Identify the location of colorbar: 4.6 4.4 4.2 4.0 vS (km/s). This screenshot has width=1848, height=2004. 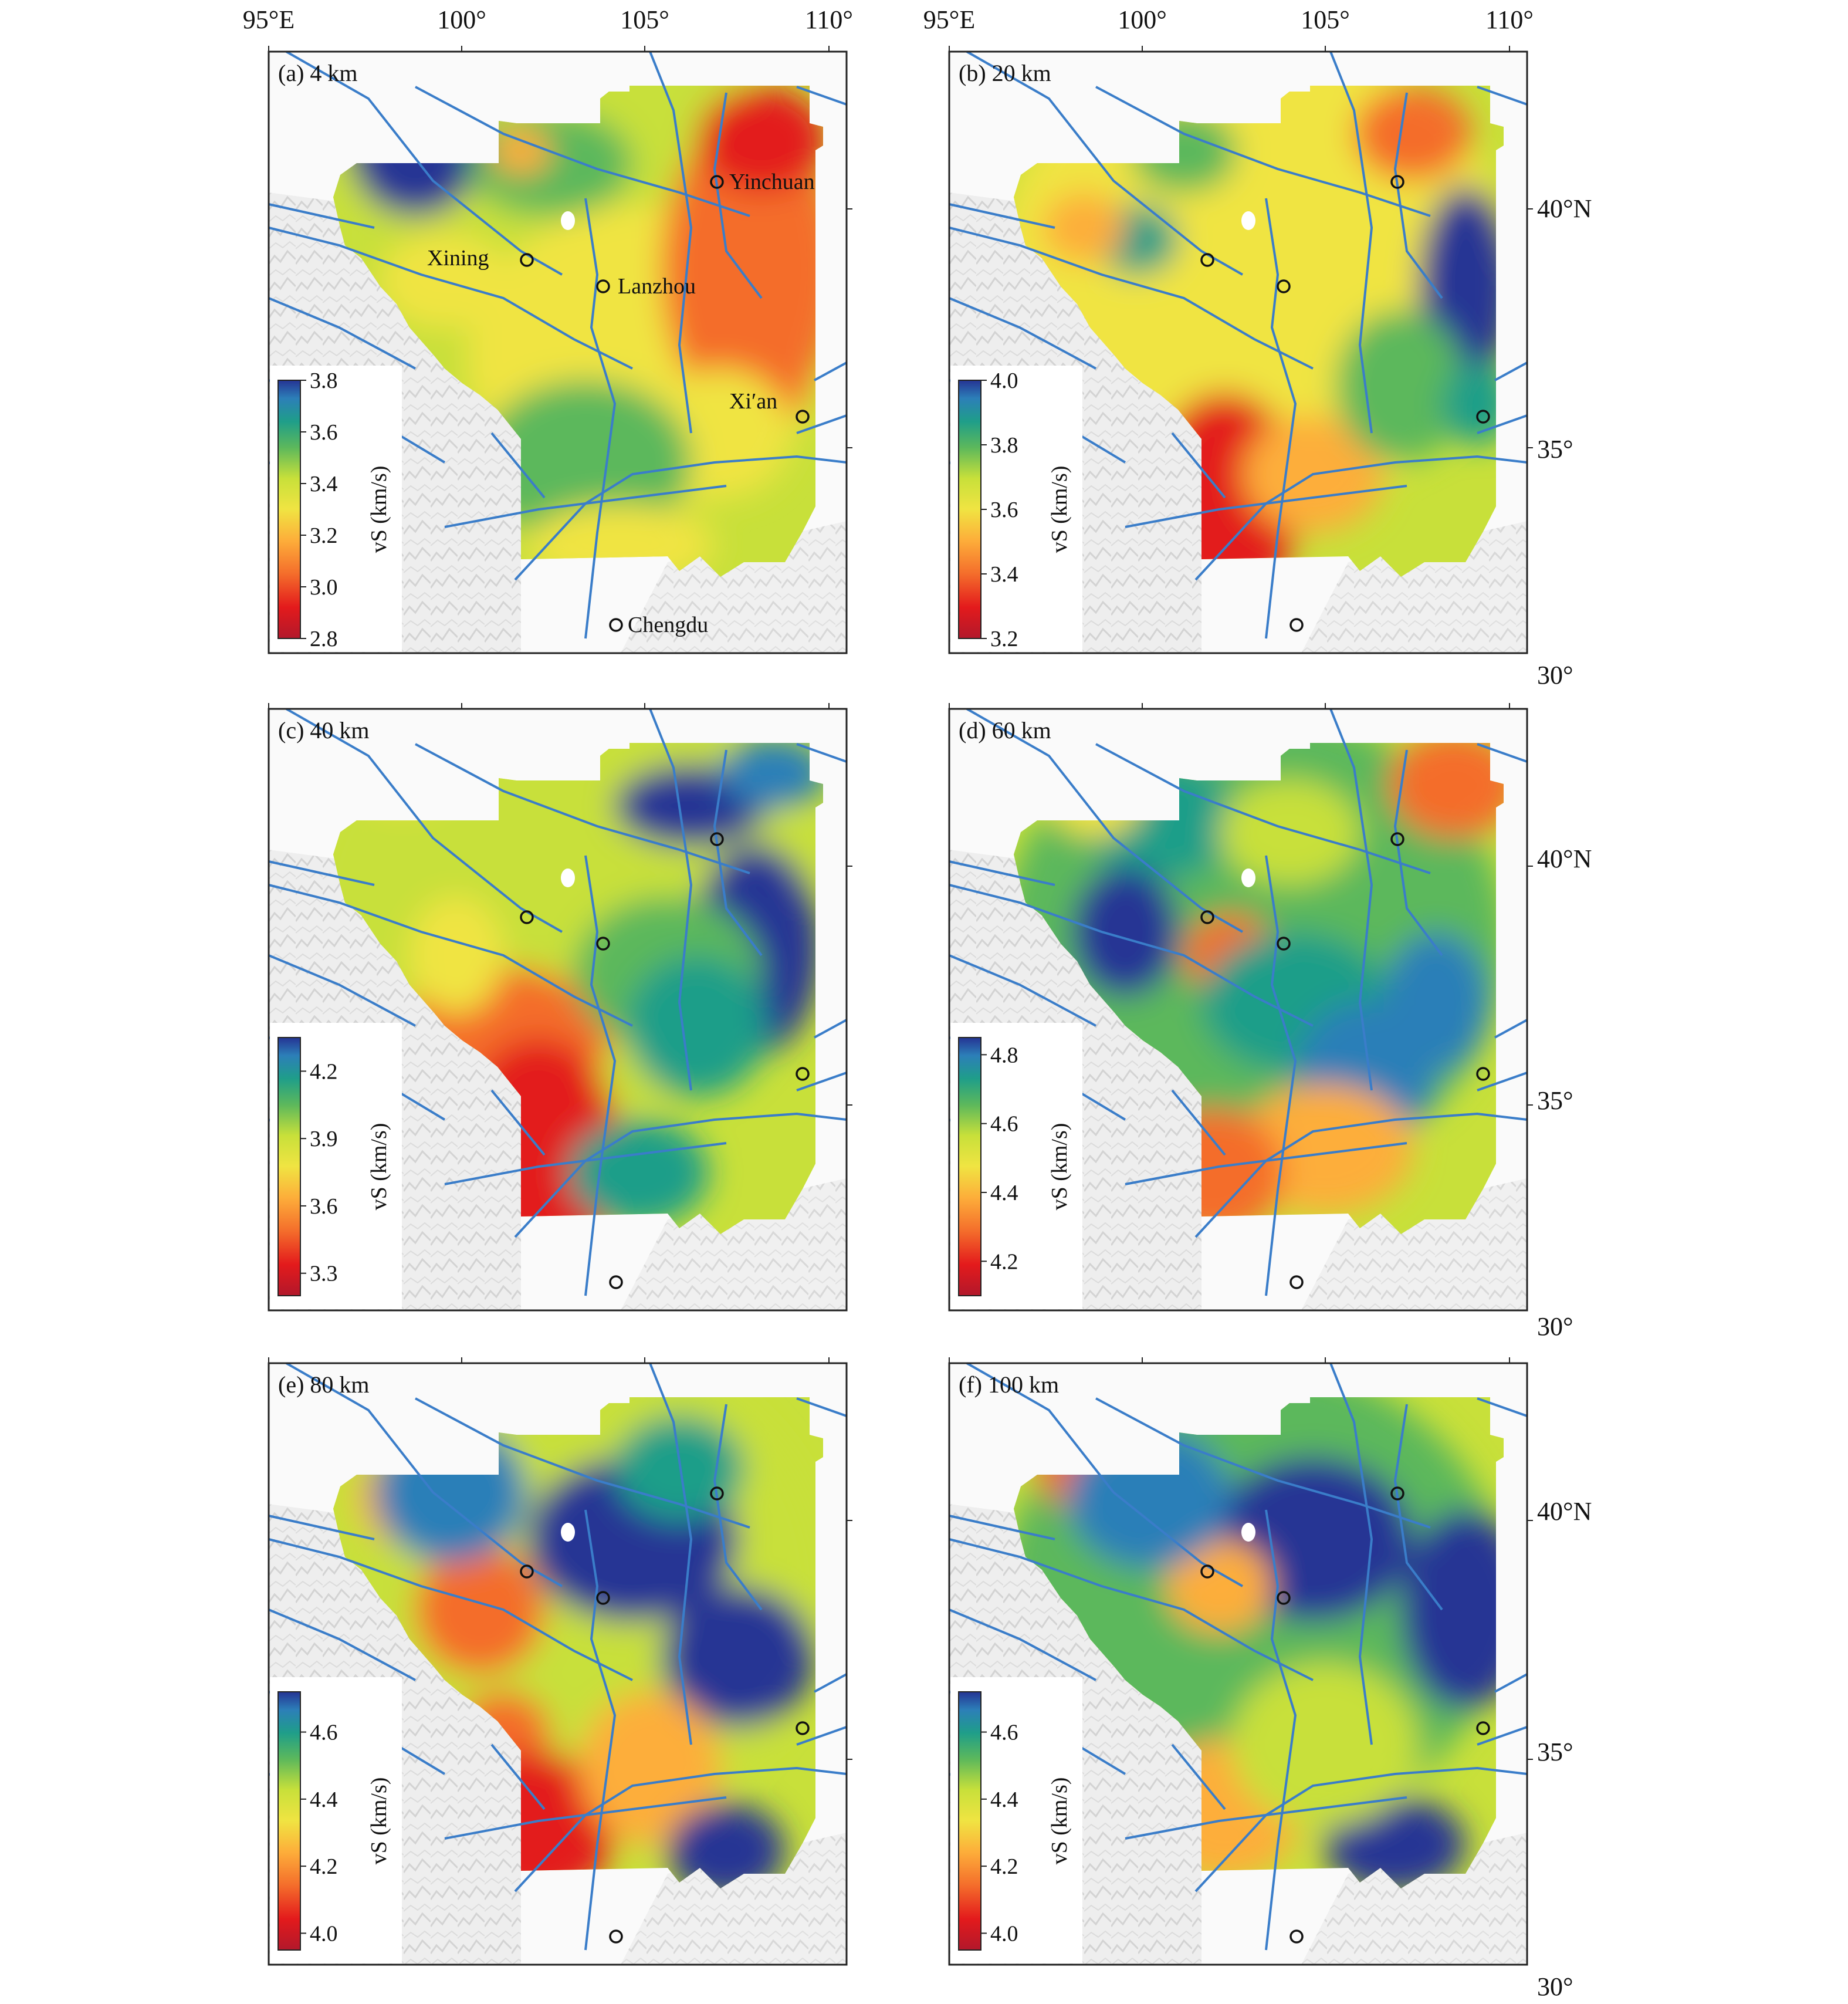
(336, 1820).